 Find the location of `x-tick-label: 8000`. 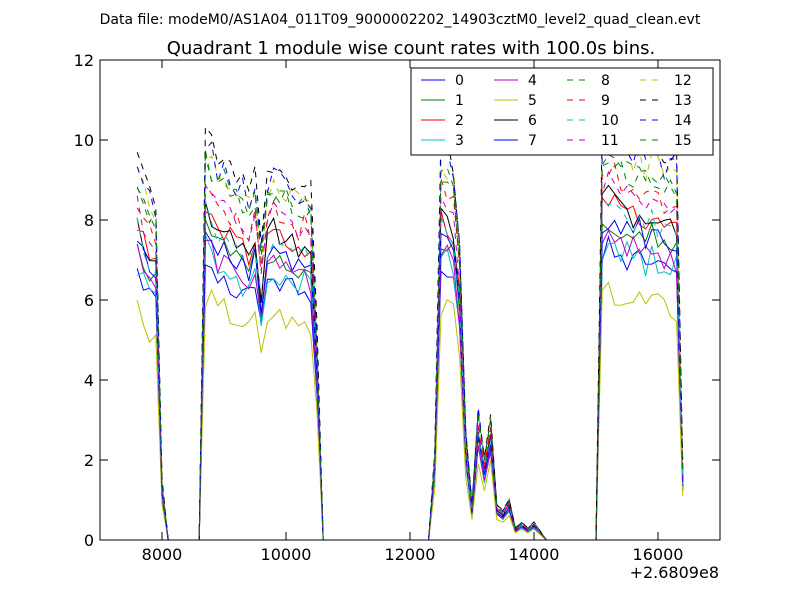

x-tick-label: 8000 is located at coordinates (162, 554).